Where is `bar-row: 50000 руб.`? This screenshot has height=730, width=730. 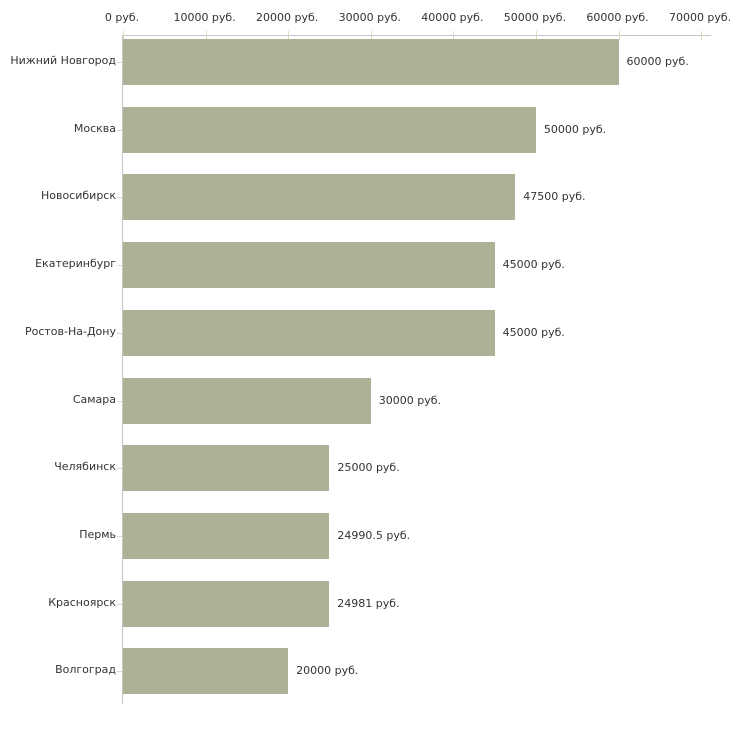 bar-row: 50000 руб. is located at coordinates (417, 129).